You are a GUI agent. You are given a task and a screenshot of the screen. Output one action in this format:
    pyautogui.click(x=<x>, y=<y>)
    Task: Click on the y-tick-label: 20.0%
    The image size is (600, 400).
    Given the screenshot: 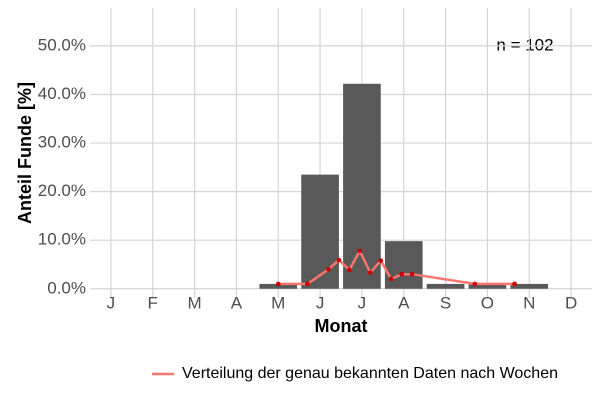 What is the action you would take?
    pyautogui.click(x=62, y=190)
    